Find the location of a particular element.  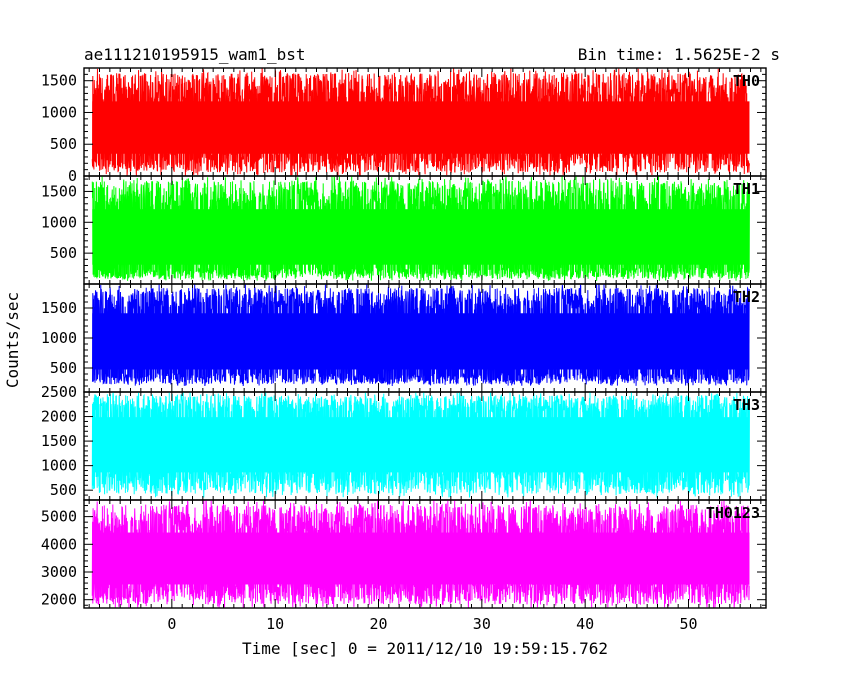

series-band-th0 is located at coordinates (421, 127).